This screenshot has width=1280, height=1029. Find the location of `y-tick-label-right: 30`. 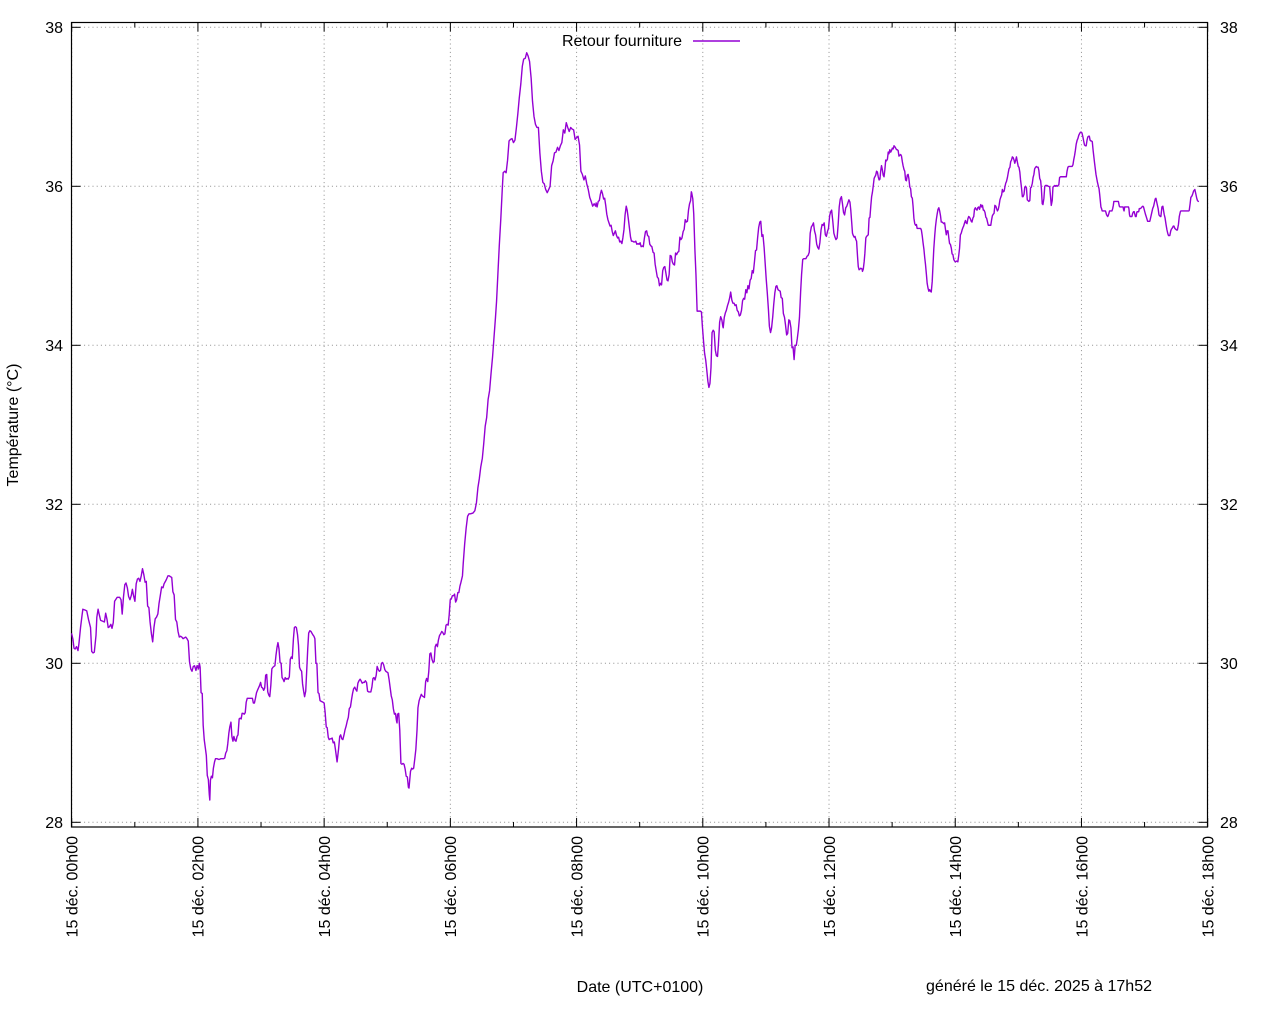

y-tick-label-right: 30 is located at coordinates (1229, 664).